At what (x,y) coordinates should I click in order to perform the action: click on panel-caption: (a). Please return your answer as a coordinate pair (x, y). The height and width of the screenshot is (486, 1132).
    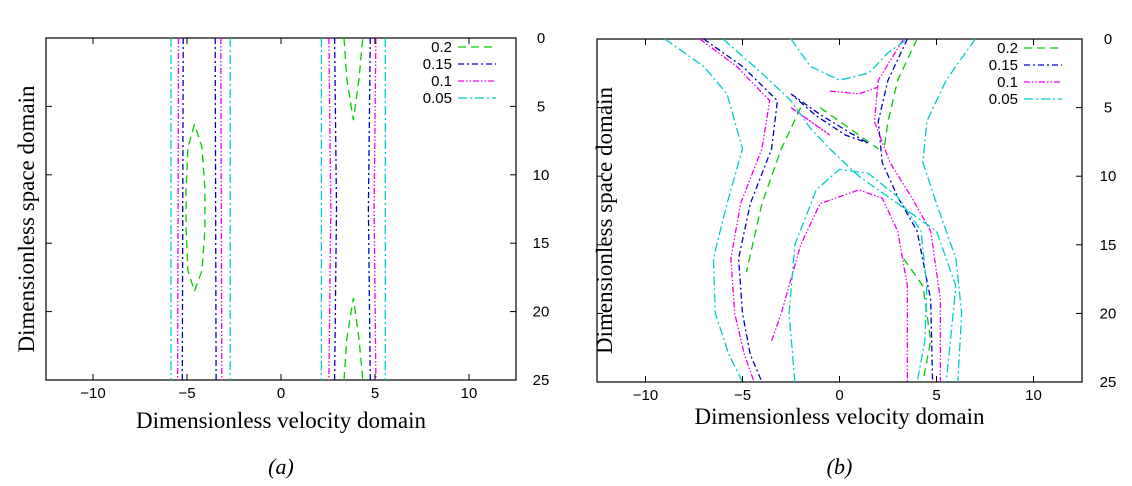
    Looking at the image, I should click on (281, 466).